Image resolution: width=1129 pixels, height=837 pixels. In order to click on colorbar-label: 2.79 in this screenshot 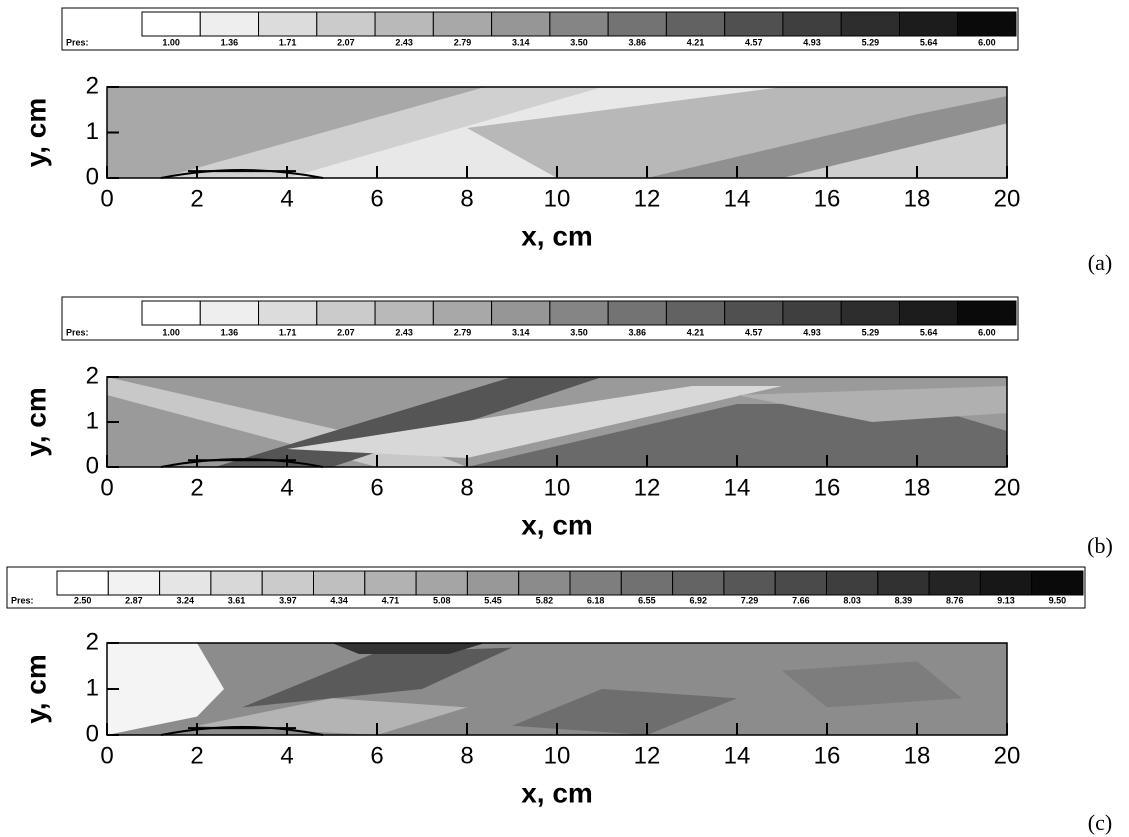, I will do `click(463, 42)`.